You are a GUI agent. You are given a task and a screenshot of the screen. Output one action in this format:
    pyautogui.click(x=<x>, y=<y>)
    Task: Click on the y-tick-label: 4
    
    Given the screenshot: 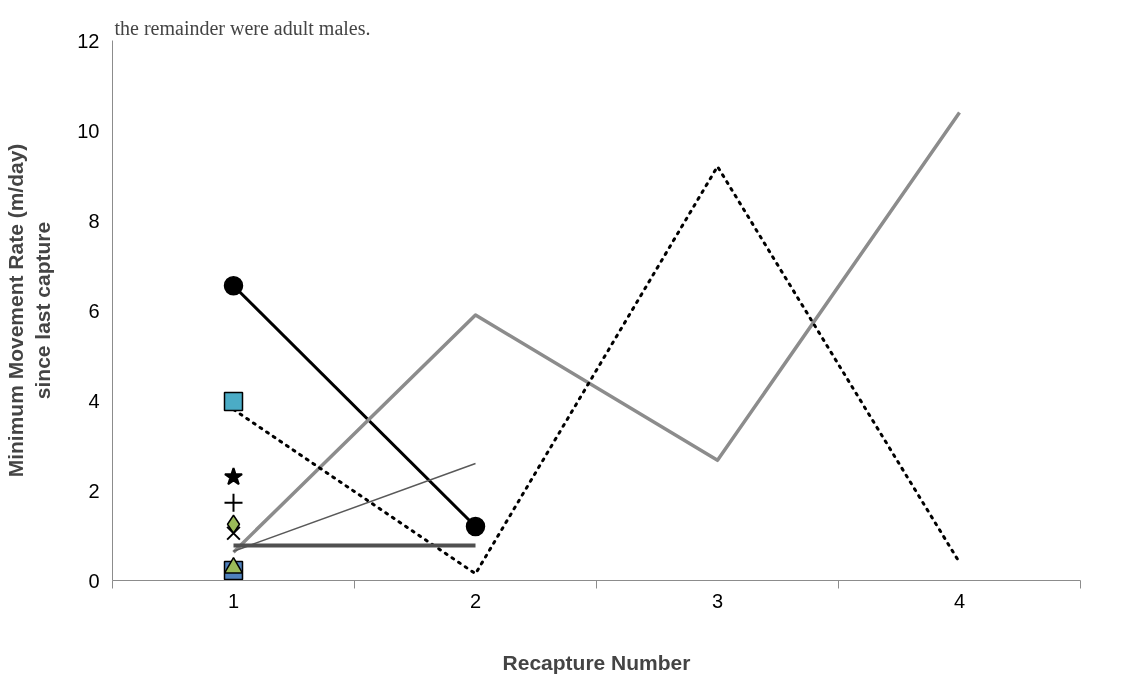 What is the action you would take?
    pyautogui.click(x=94, y=400)
    